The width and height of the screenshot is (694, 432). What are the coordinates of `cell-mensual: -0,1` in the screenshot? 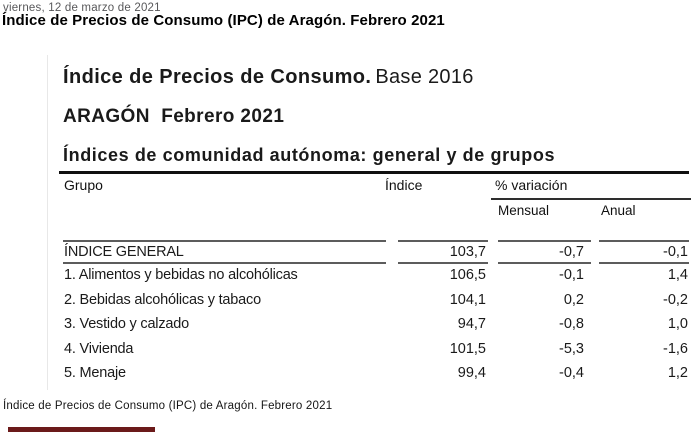 It's located at (571, 275).